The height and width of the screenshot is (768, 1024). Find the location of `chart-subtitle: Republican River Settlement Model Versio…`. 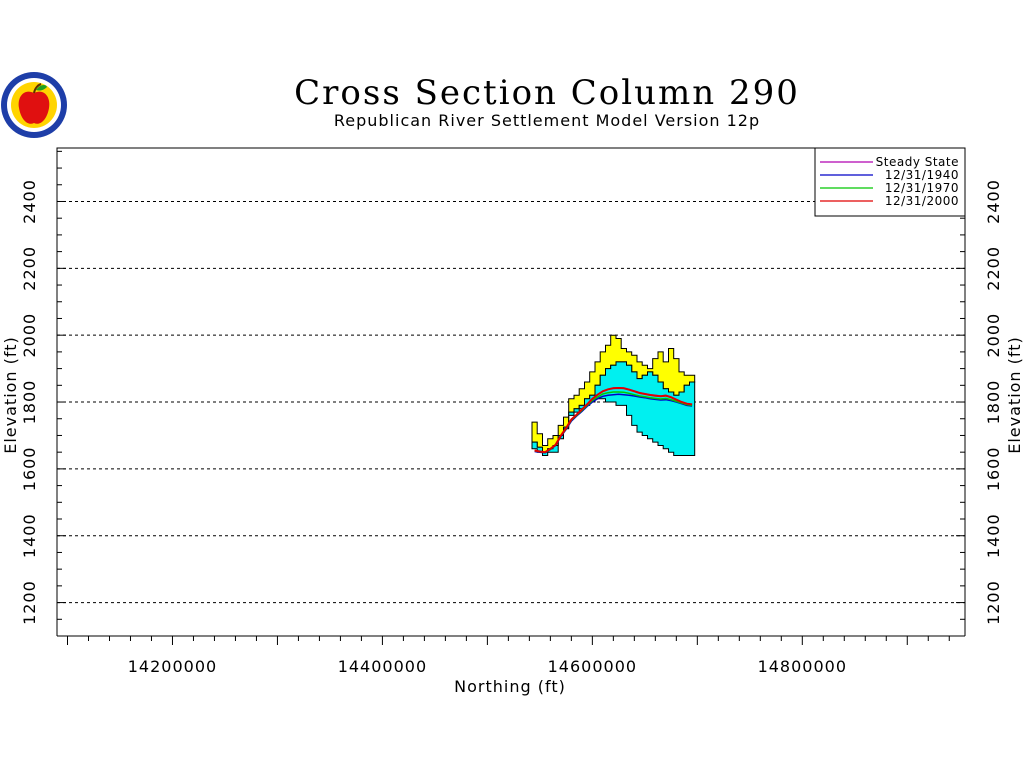

chart-subtitle: Republican River Settlement Model Versio… is located at coordinates (547, 120).